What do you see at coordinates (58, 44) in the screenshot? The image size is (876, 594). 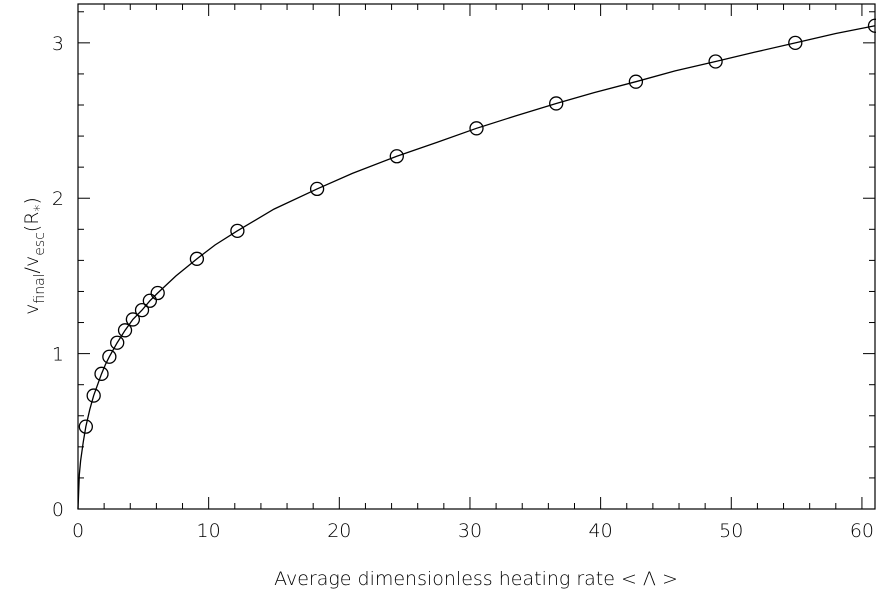 I see `y-tick-label: 3` at bounding box center [58, 44].